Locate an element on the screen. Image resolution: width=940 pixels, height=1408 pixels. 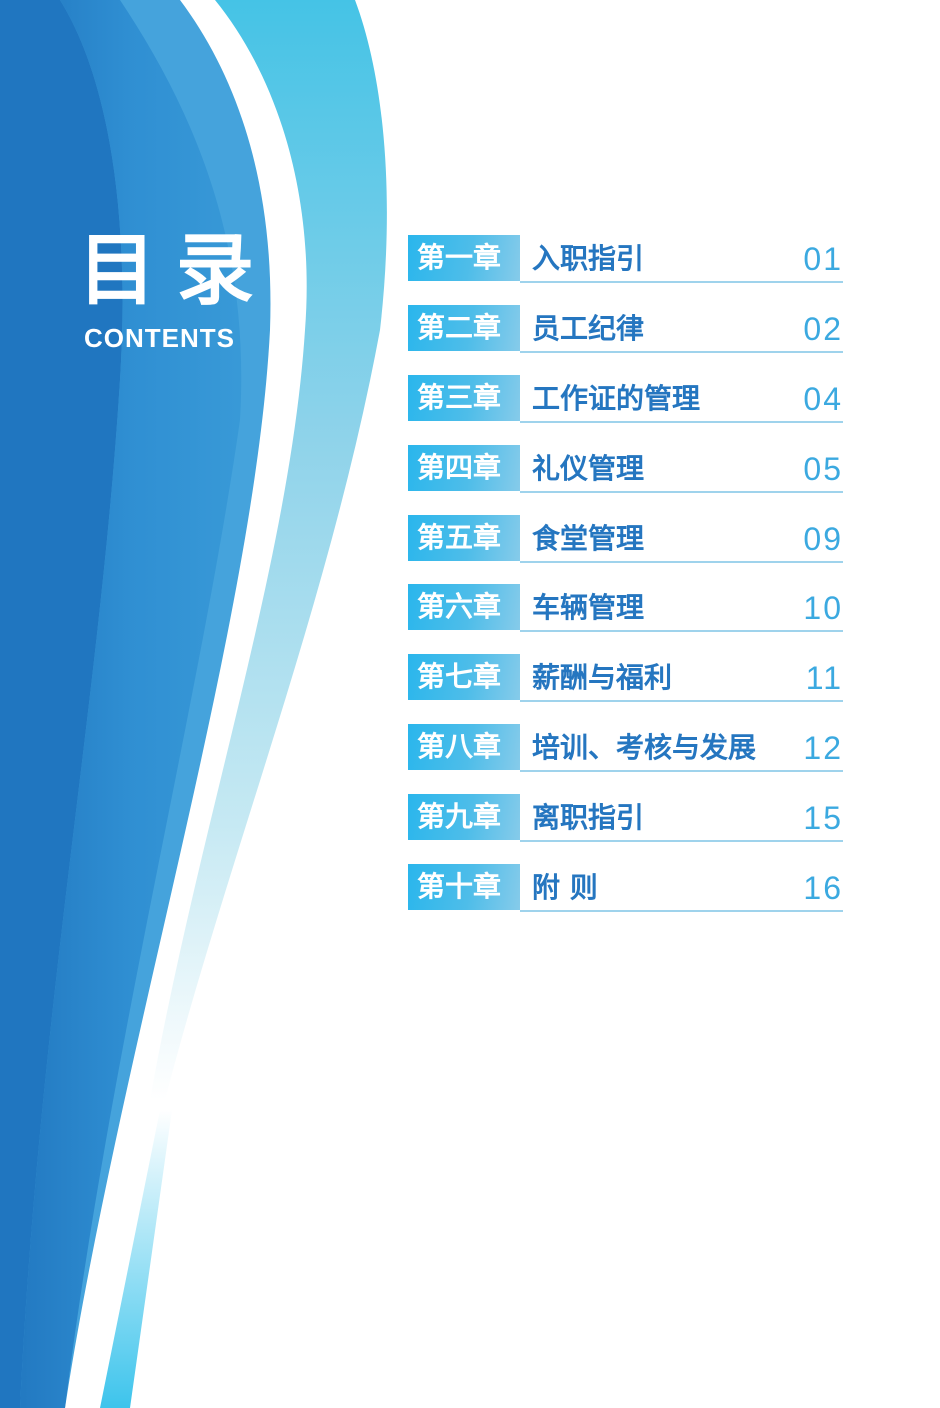
chapter-label: 第八章 is located at coordinates (464, 747).